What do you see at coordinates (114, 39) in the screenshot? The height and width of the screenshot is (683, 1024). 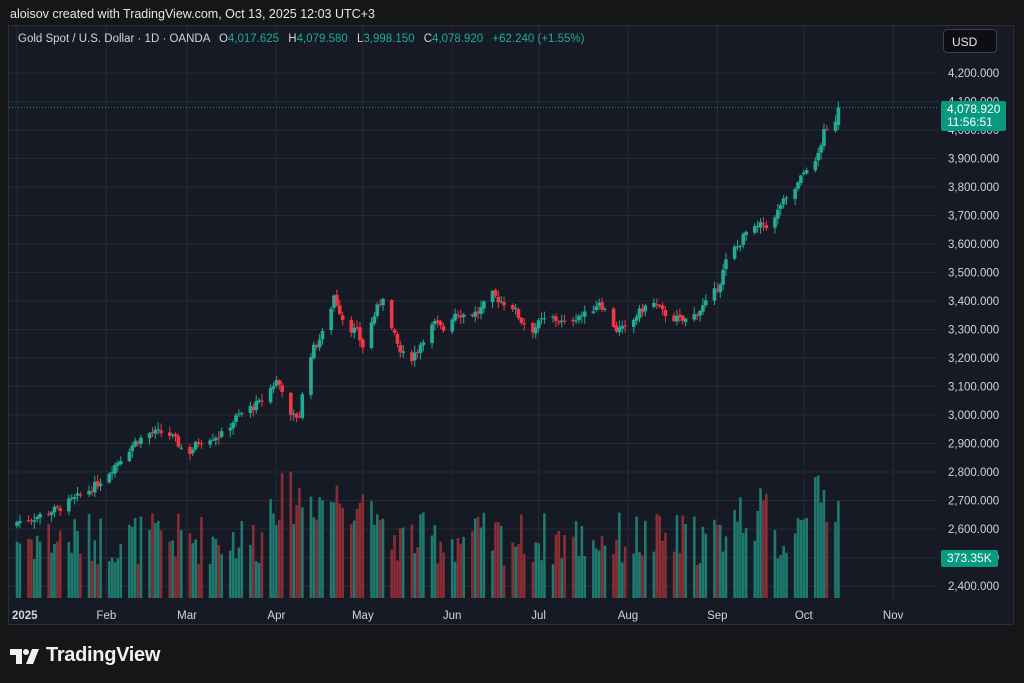 I see `symbol-name: Gold Spot / U.S. Dollar · 1D · OANDA` at bounding box center [114, 39].